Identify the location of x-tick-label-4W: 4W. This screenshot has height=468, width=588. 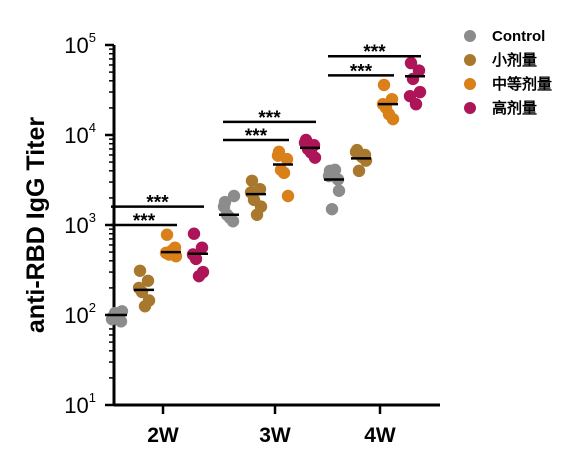
(380, 435).